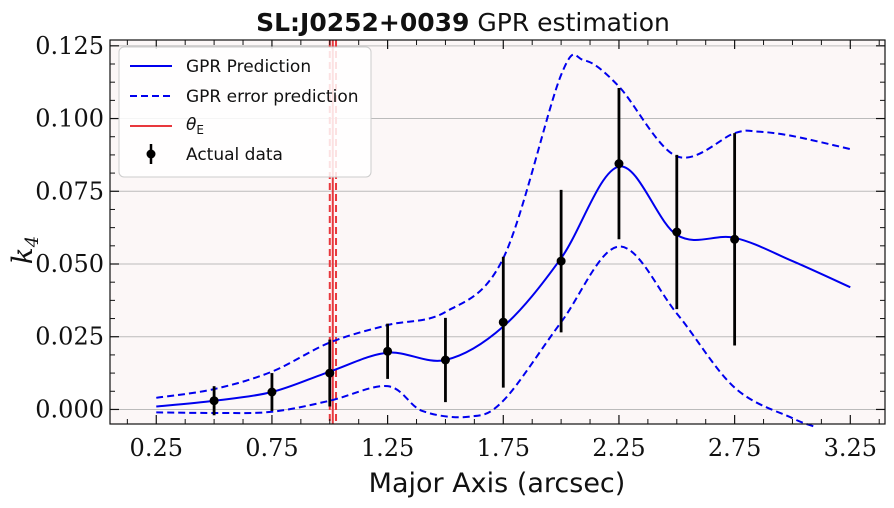 This screenshot has height=508, width=894. I want to click on chart-title: SL:J0252+0039 GPR estimation, so click(463, 22).